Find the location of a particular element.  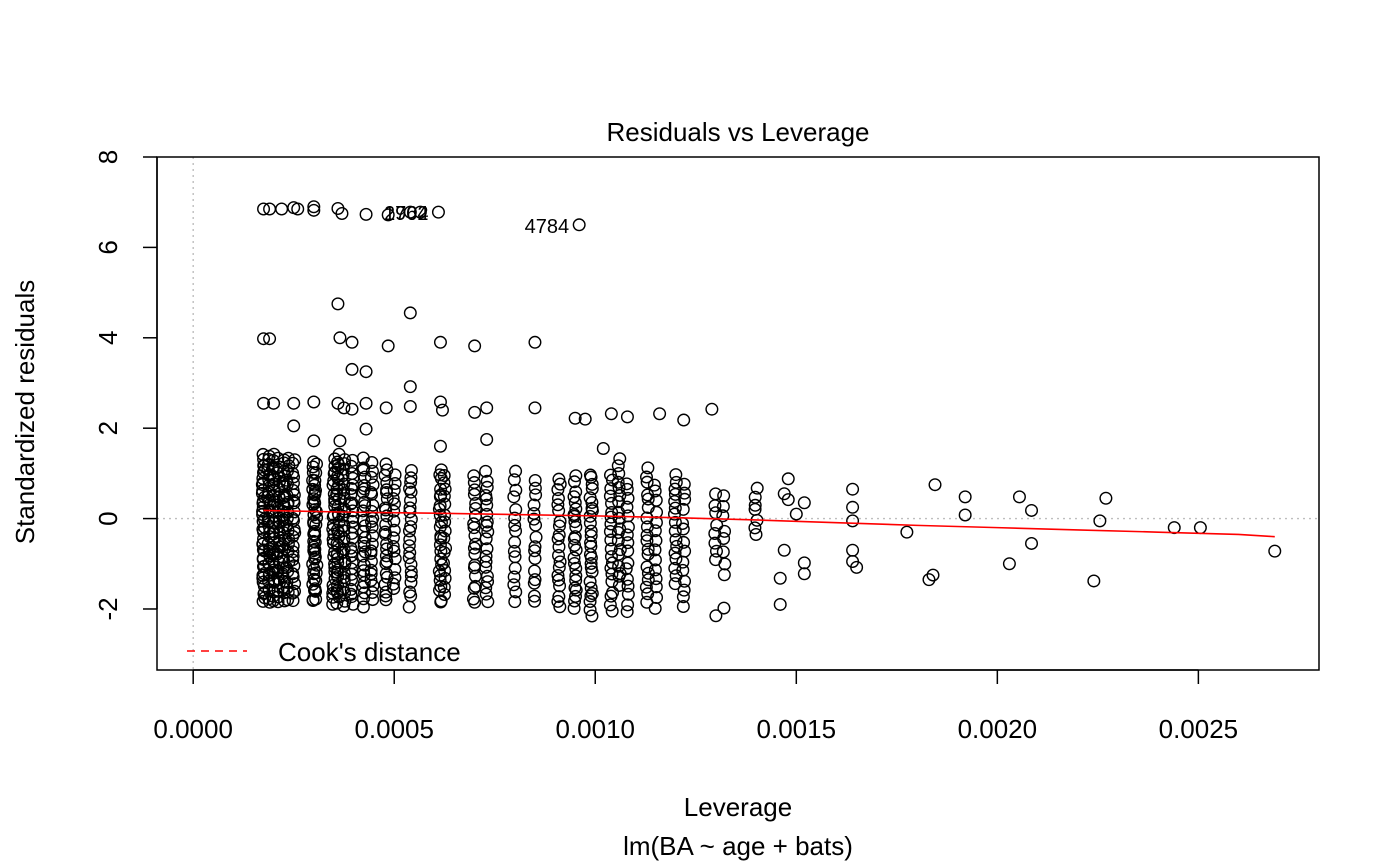

x-tick-label: 0.0020 is located at coordinates (998, 729).